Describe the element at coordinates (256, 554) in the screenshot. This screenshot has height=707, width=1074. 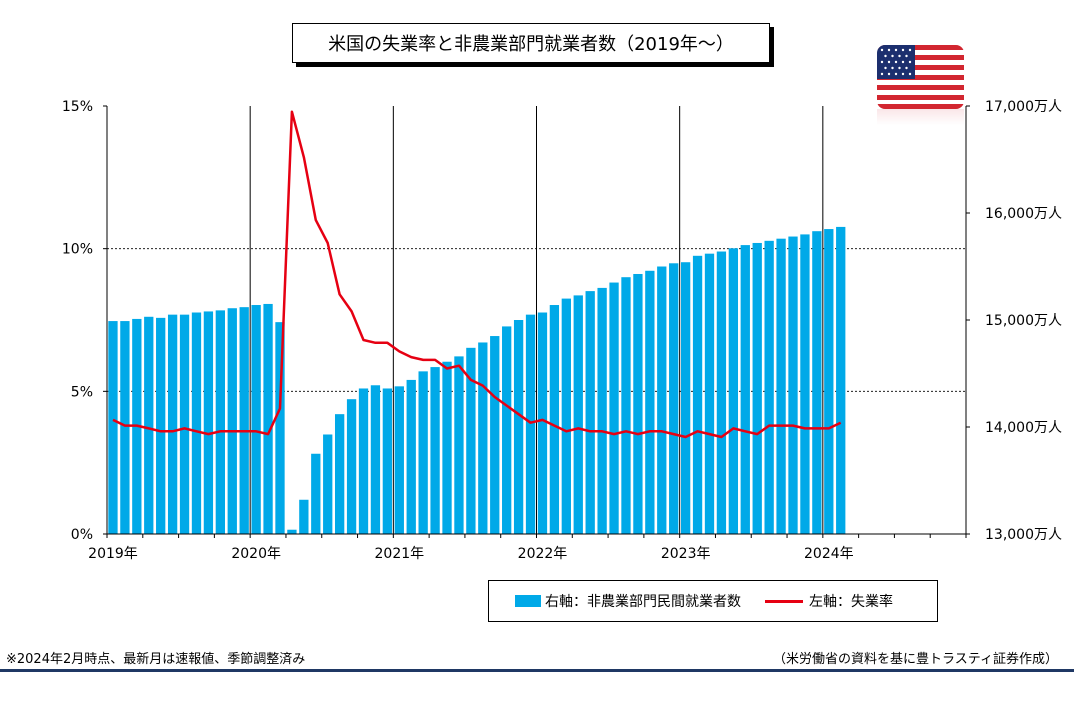
I see `x-tick-label: 2020年` at that location.